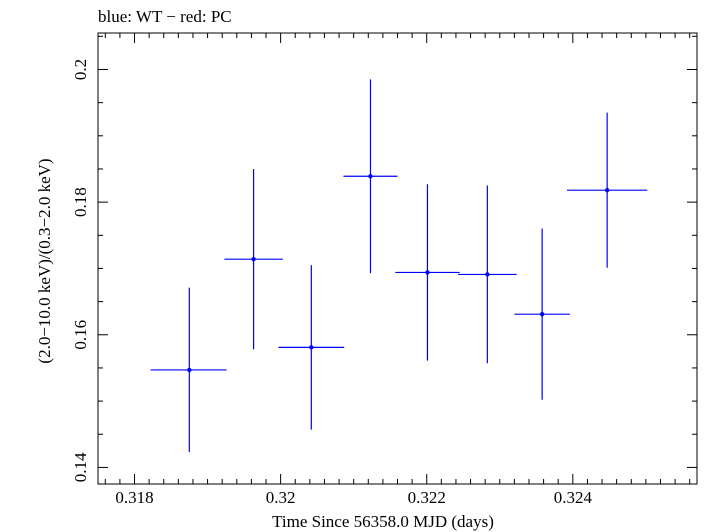  Describe the element at coordinates (281, 497) in the screenshot. I see `x-tick-label: 0.32` at that location.